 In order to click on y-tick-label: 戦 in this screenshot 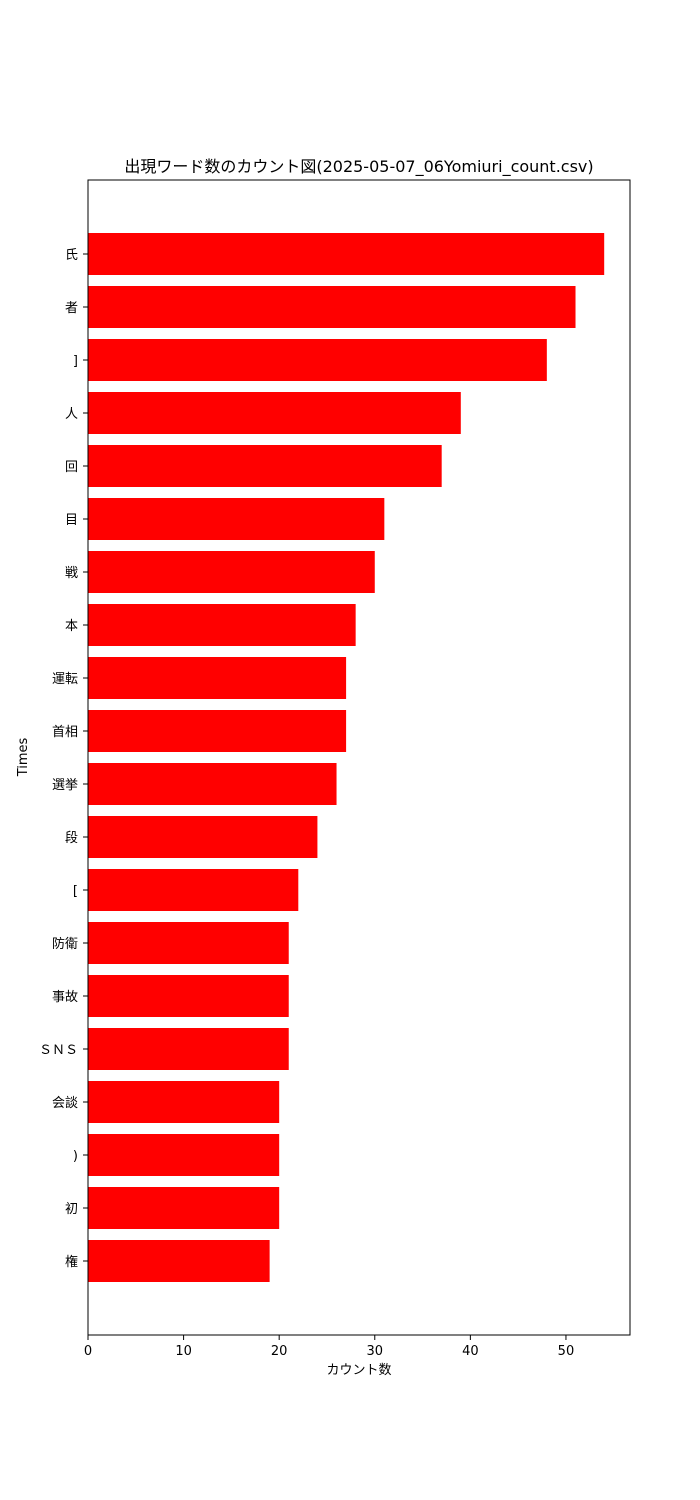, I will do `click(71, 573)`.